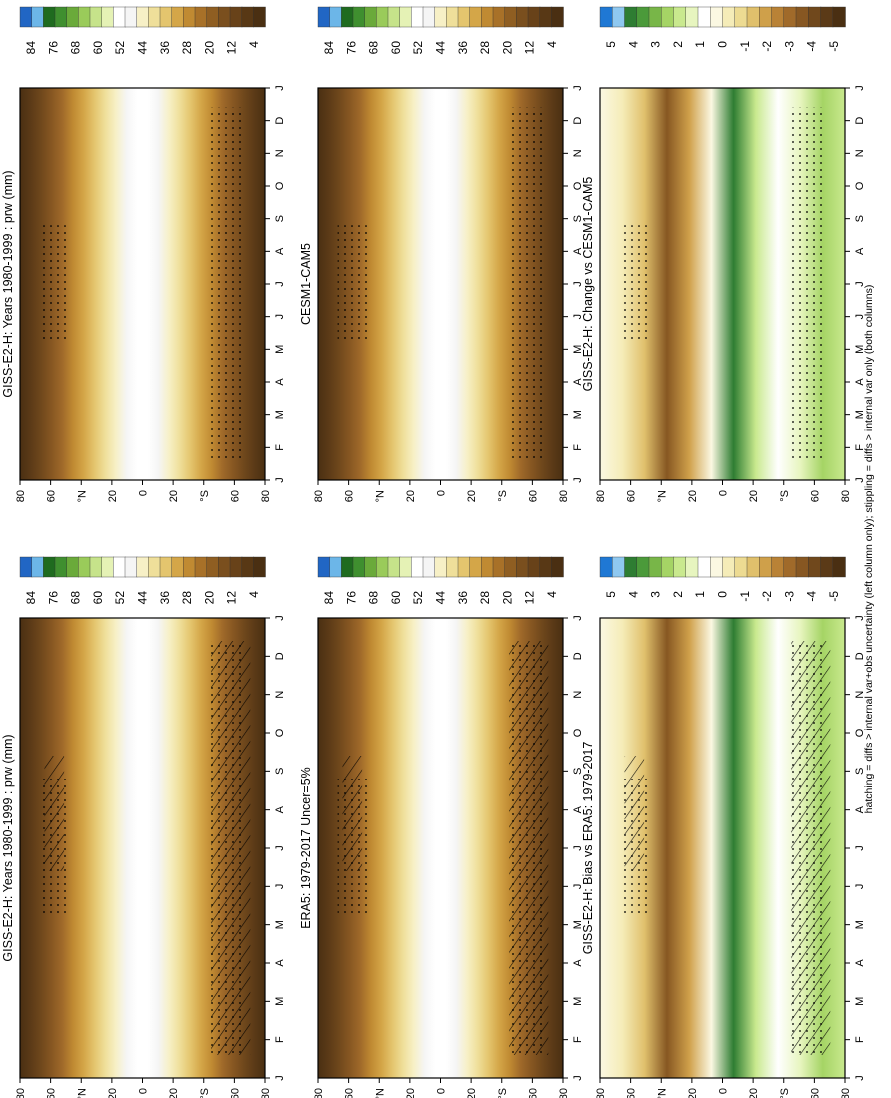 The height and width of the screenshot is (1098, 891). Describe the element at coordinates (440, 580) in the screenshot. I see `colorbar: 84 76 68 60 52 44 36 28 20 12 4` at that location.